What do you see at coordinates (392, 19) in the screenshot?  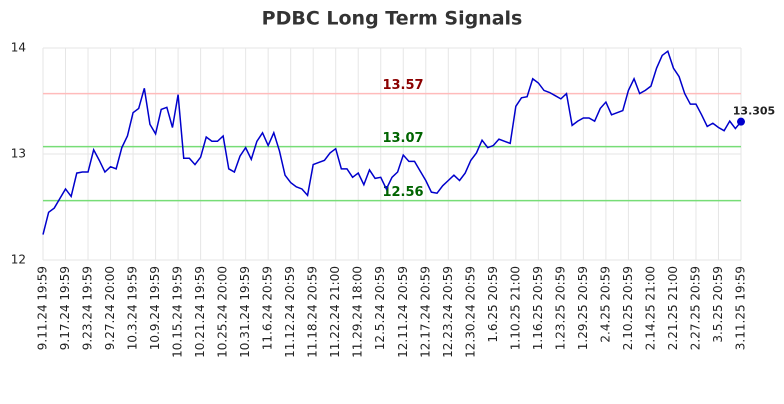 I see `chart-title: PDBC Long Term Signals` at bounding box center [392, 19].